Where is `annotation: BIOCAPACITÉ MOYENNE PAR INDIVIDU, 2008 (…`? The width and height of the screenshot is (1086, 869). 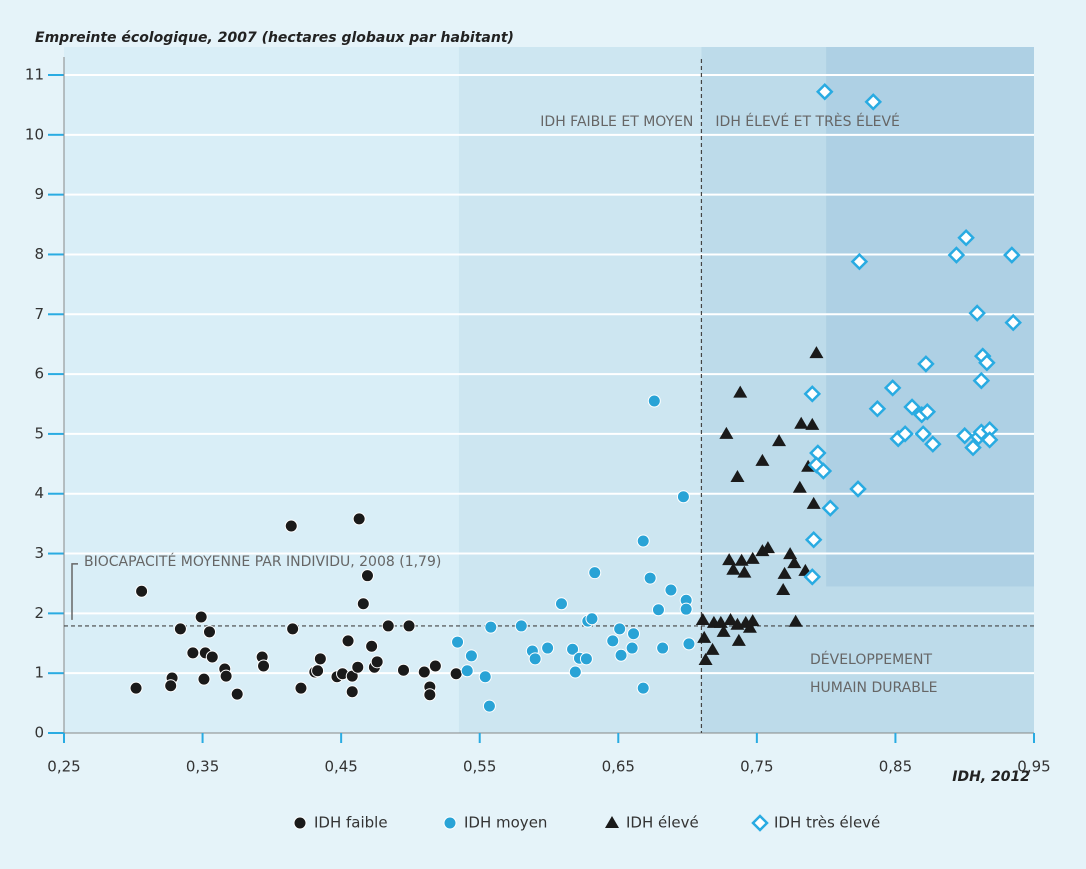
annotation: BIOCAPACITÉ MOYENNE PAR INDIVIDU, 2008 (… is located at coordinates (262, 561).